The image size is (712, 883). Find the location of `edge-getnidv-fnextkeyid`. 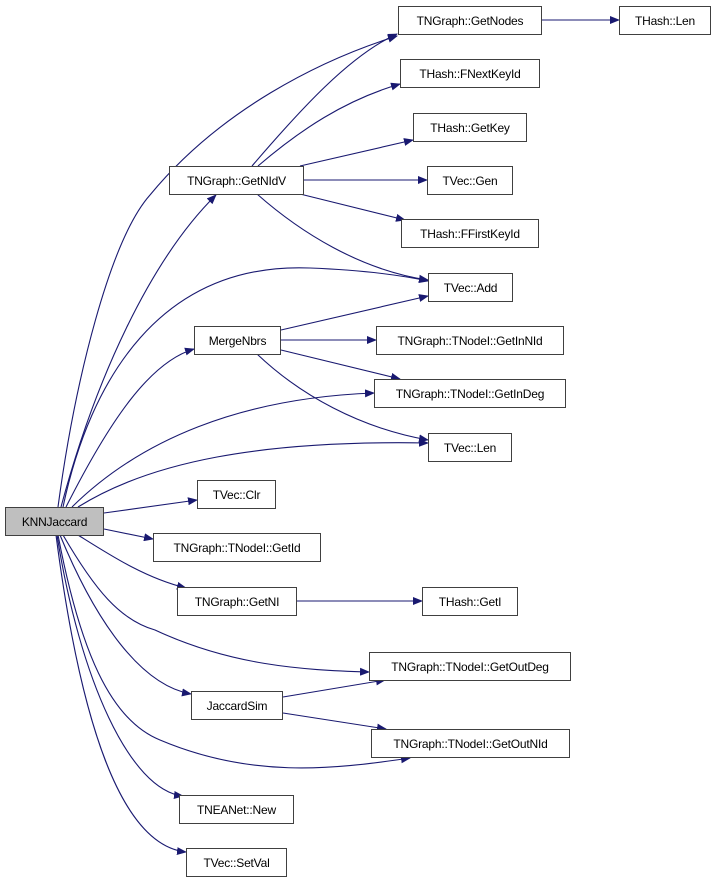

edge-getnidv-fnextkeyid is located at coordinates (329, 124).